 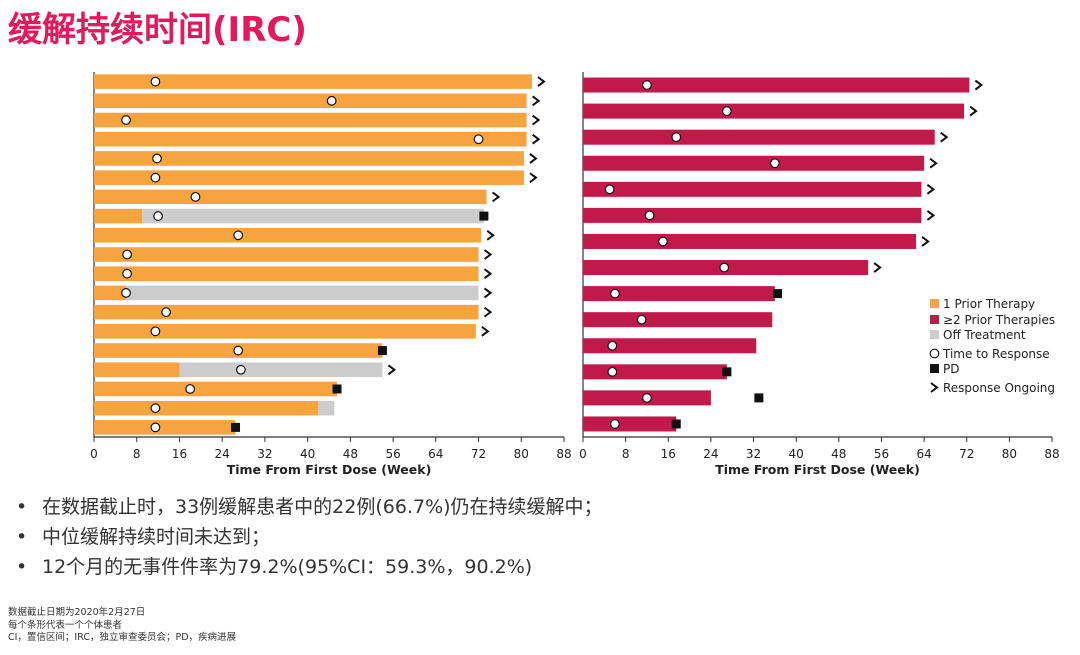 I want to click on legend-label: 1 Prior Therapy, so click(x=989, y=304).